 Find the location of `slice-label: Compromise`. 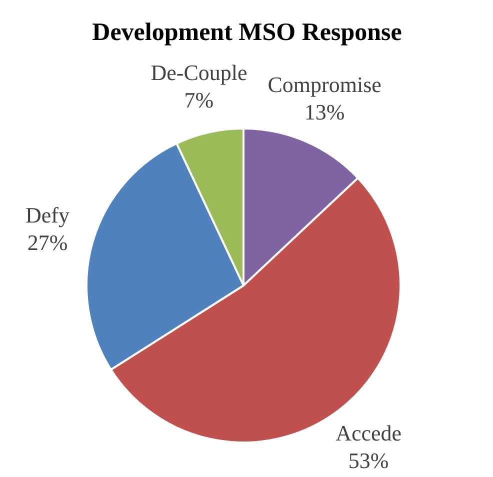

slice-label: Compromise is located at coordinates (325, 84).